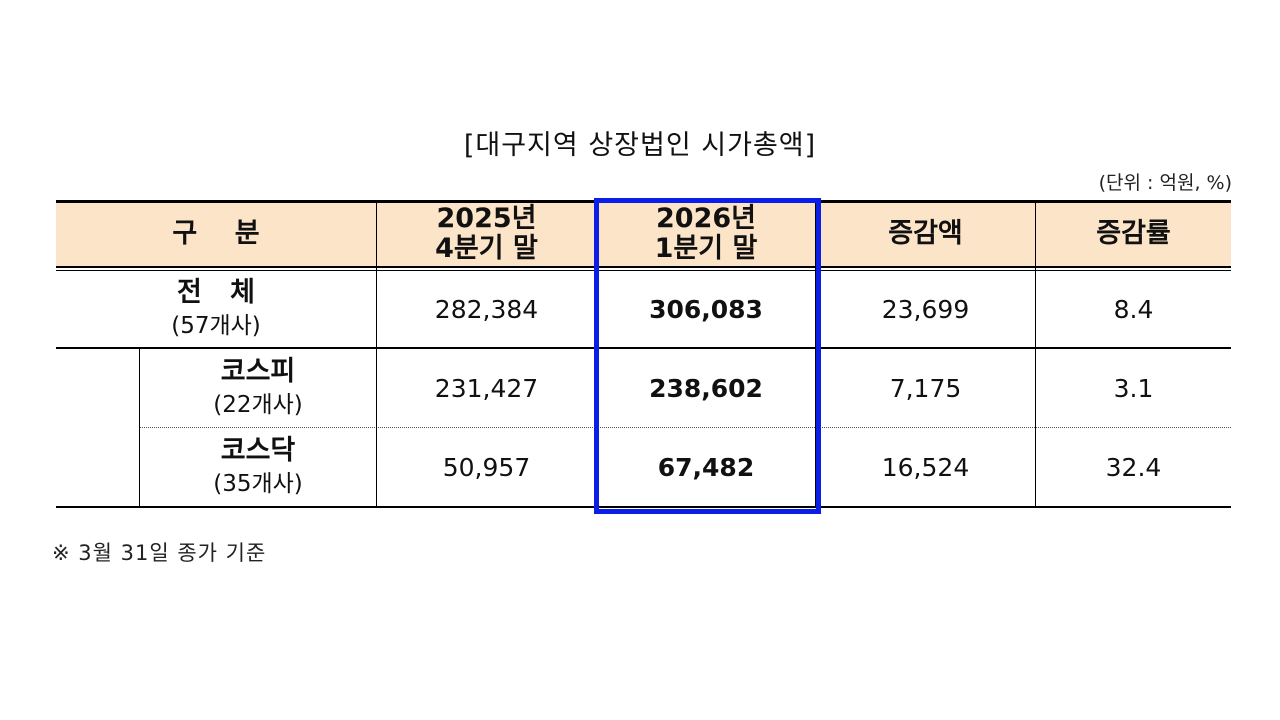 This screenshot has width=1280, height=720. I want to click on header-2026-q1-quarter: 1분기 말, so click(706, 248).